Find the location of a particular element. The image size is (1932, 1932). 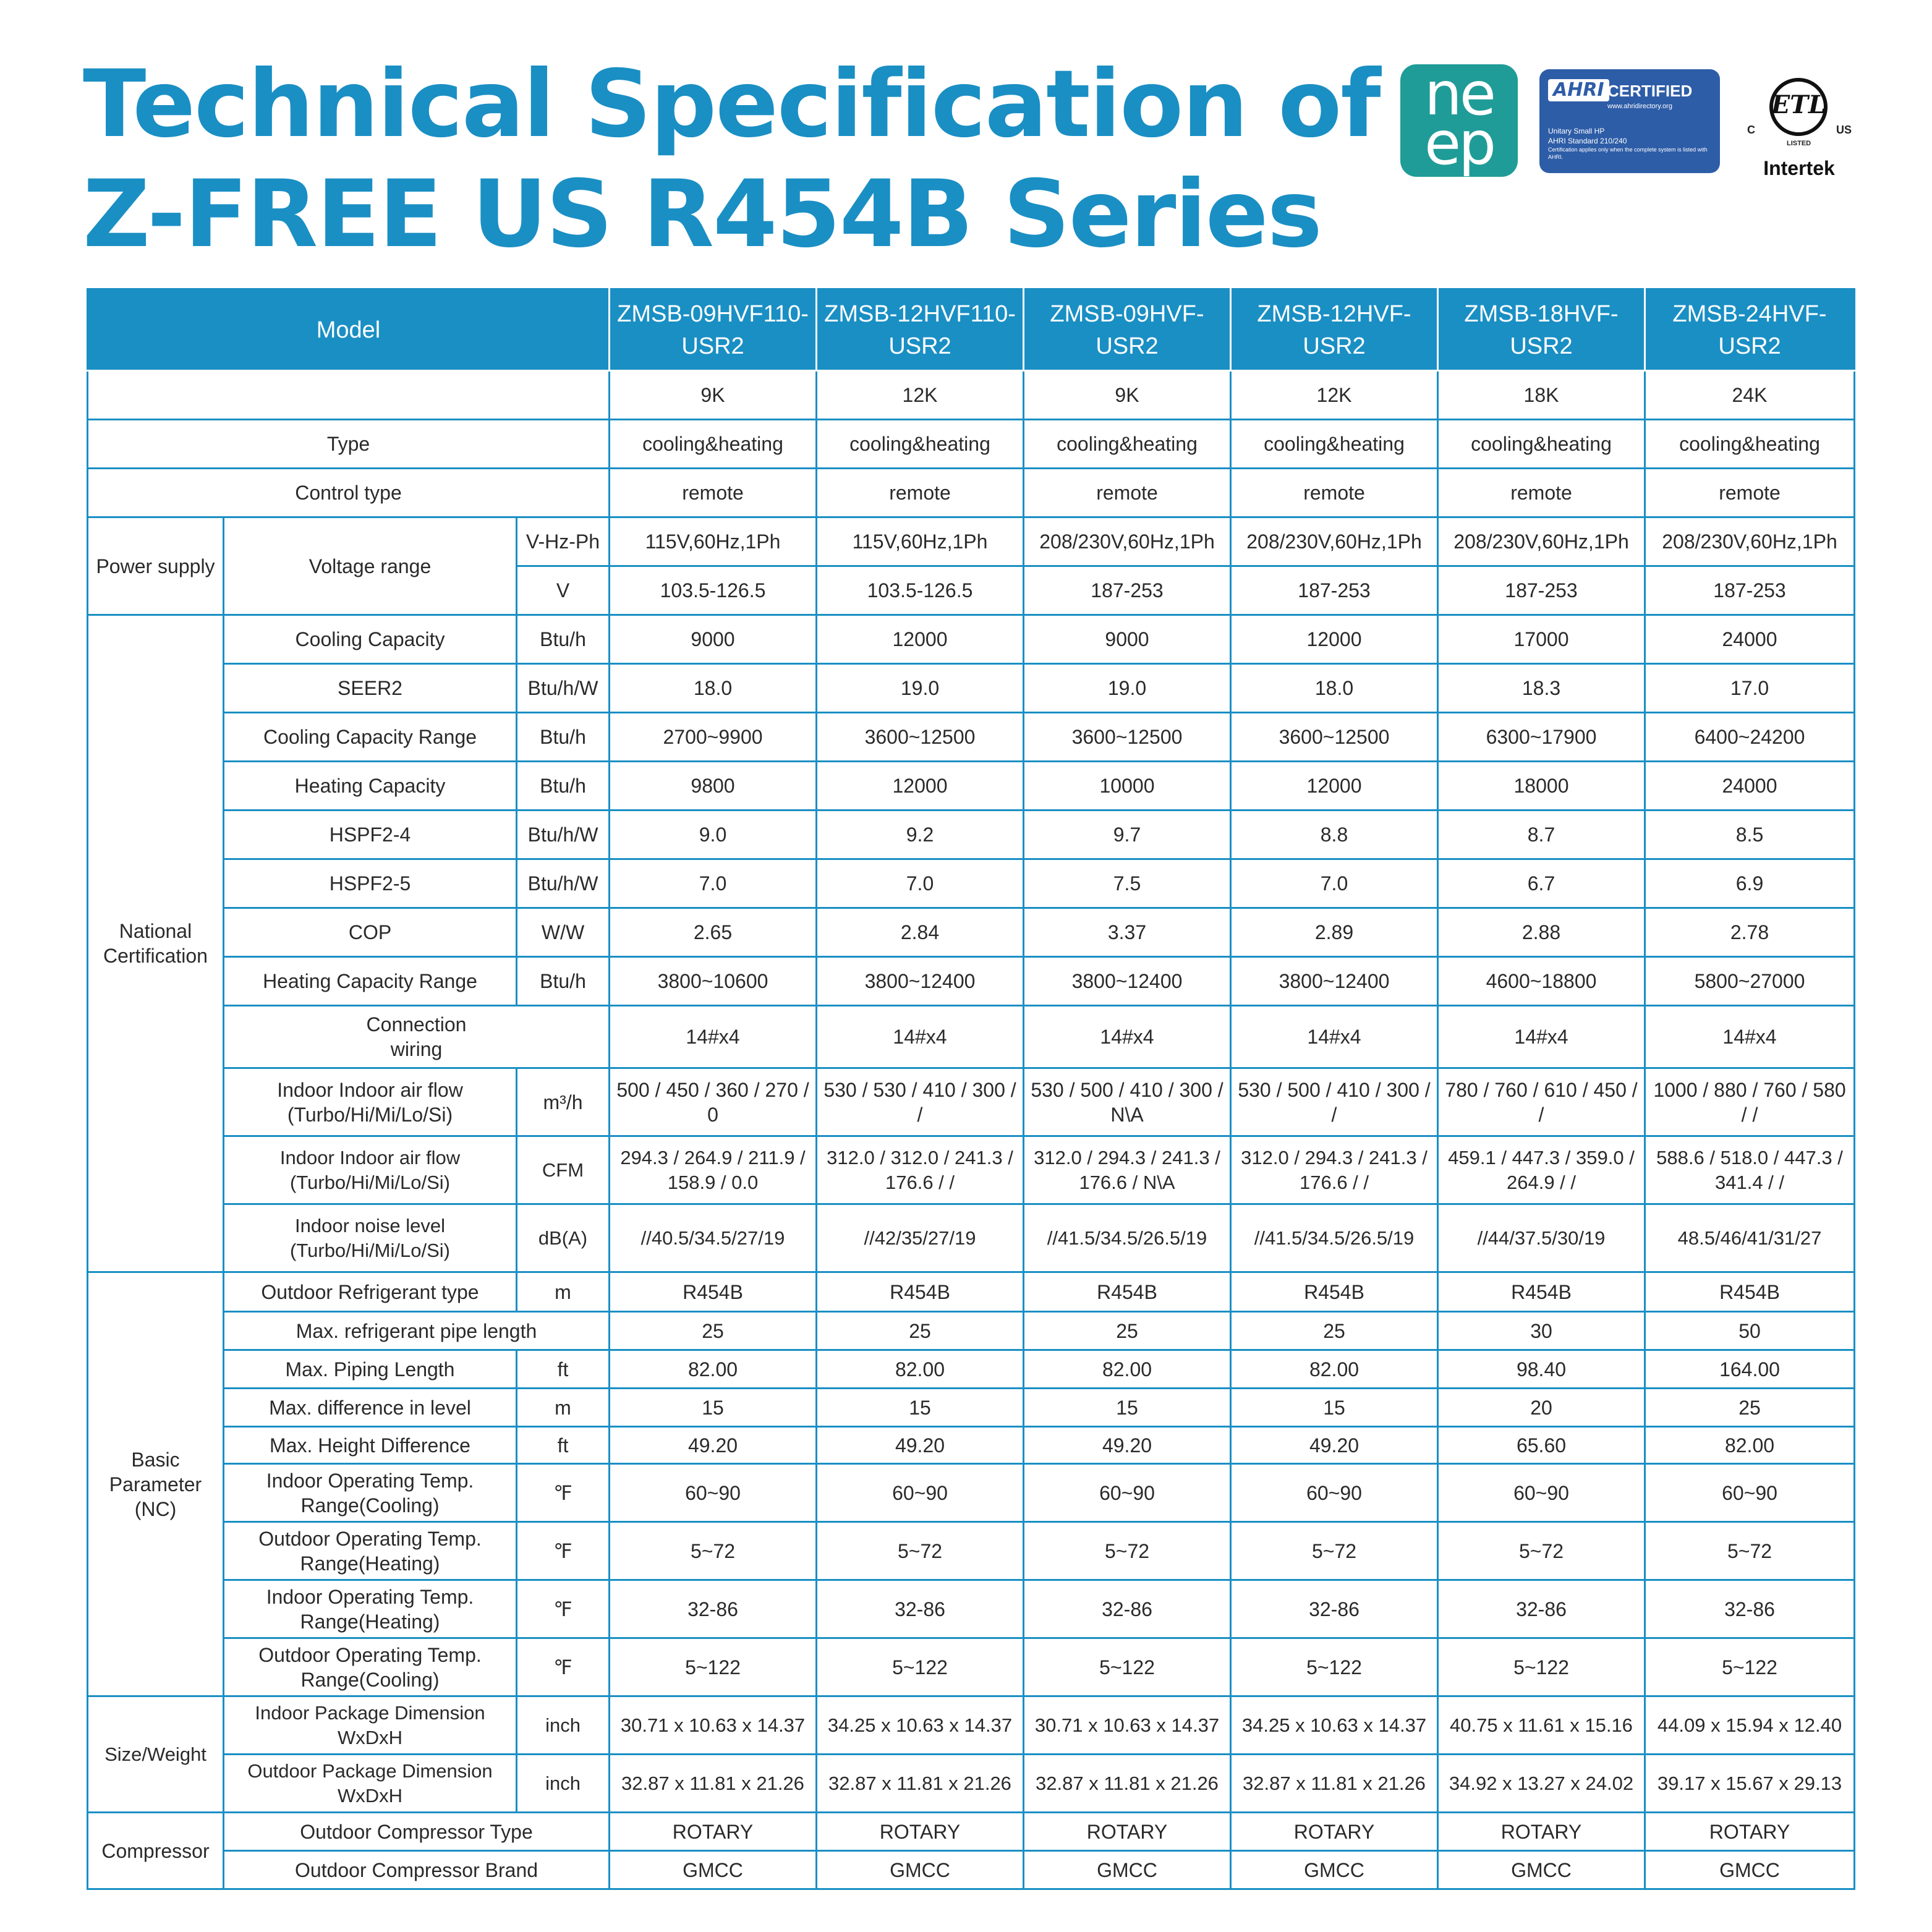

value-cell: 2.78 is located at coordinates (1749, 933).